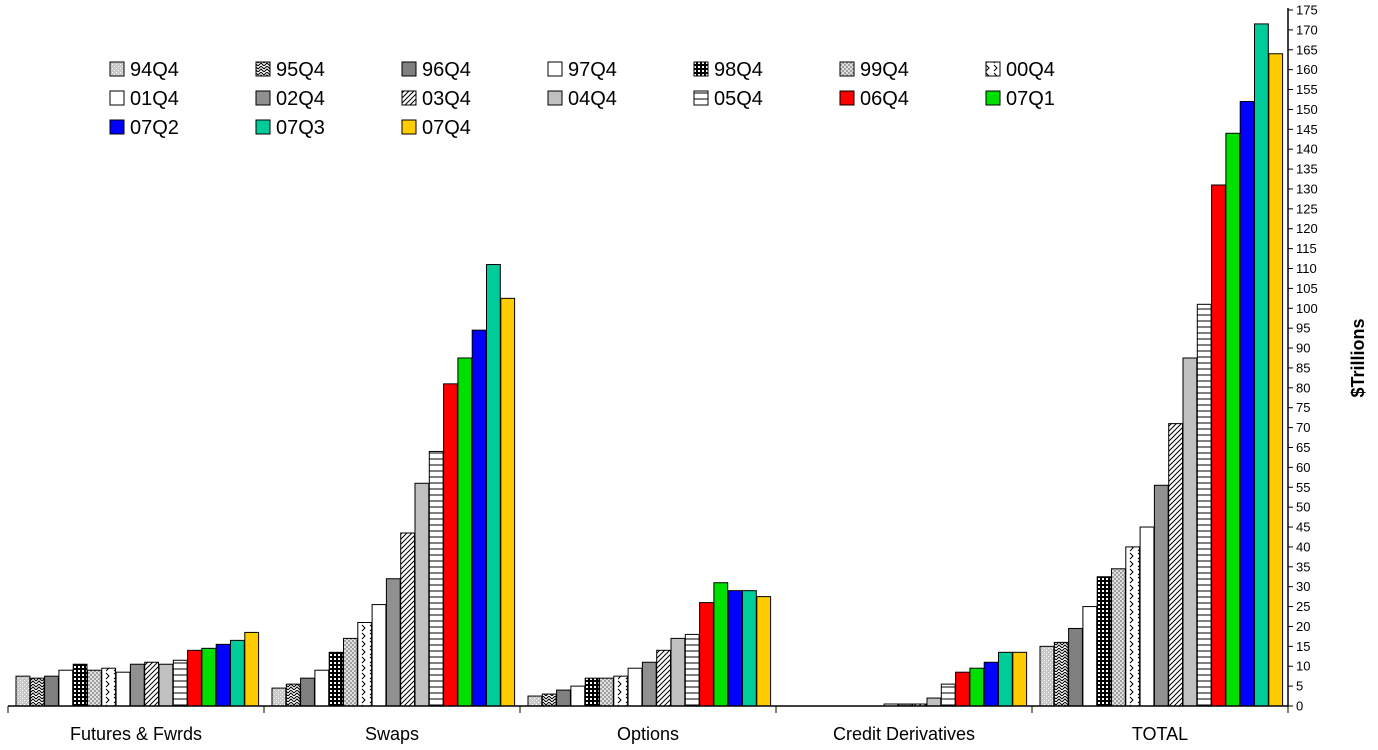  Describe the element at coordinates (1303, 427) in the screenshot. I see `y-tick-label: 70` at that location.